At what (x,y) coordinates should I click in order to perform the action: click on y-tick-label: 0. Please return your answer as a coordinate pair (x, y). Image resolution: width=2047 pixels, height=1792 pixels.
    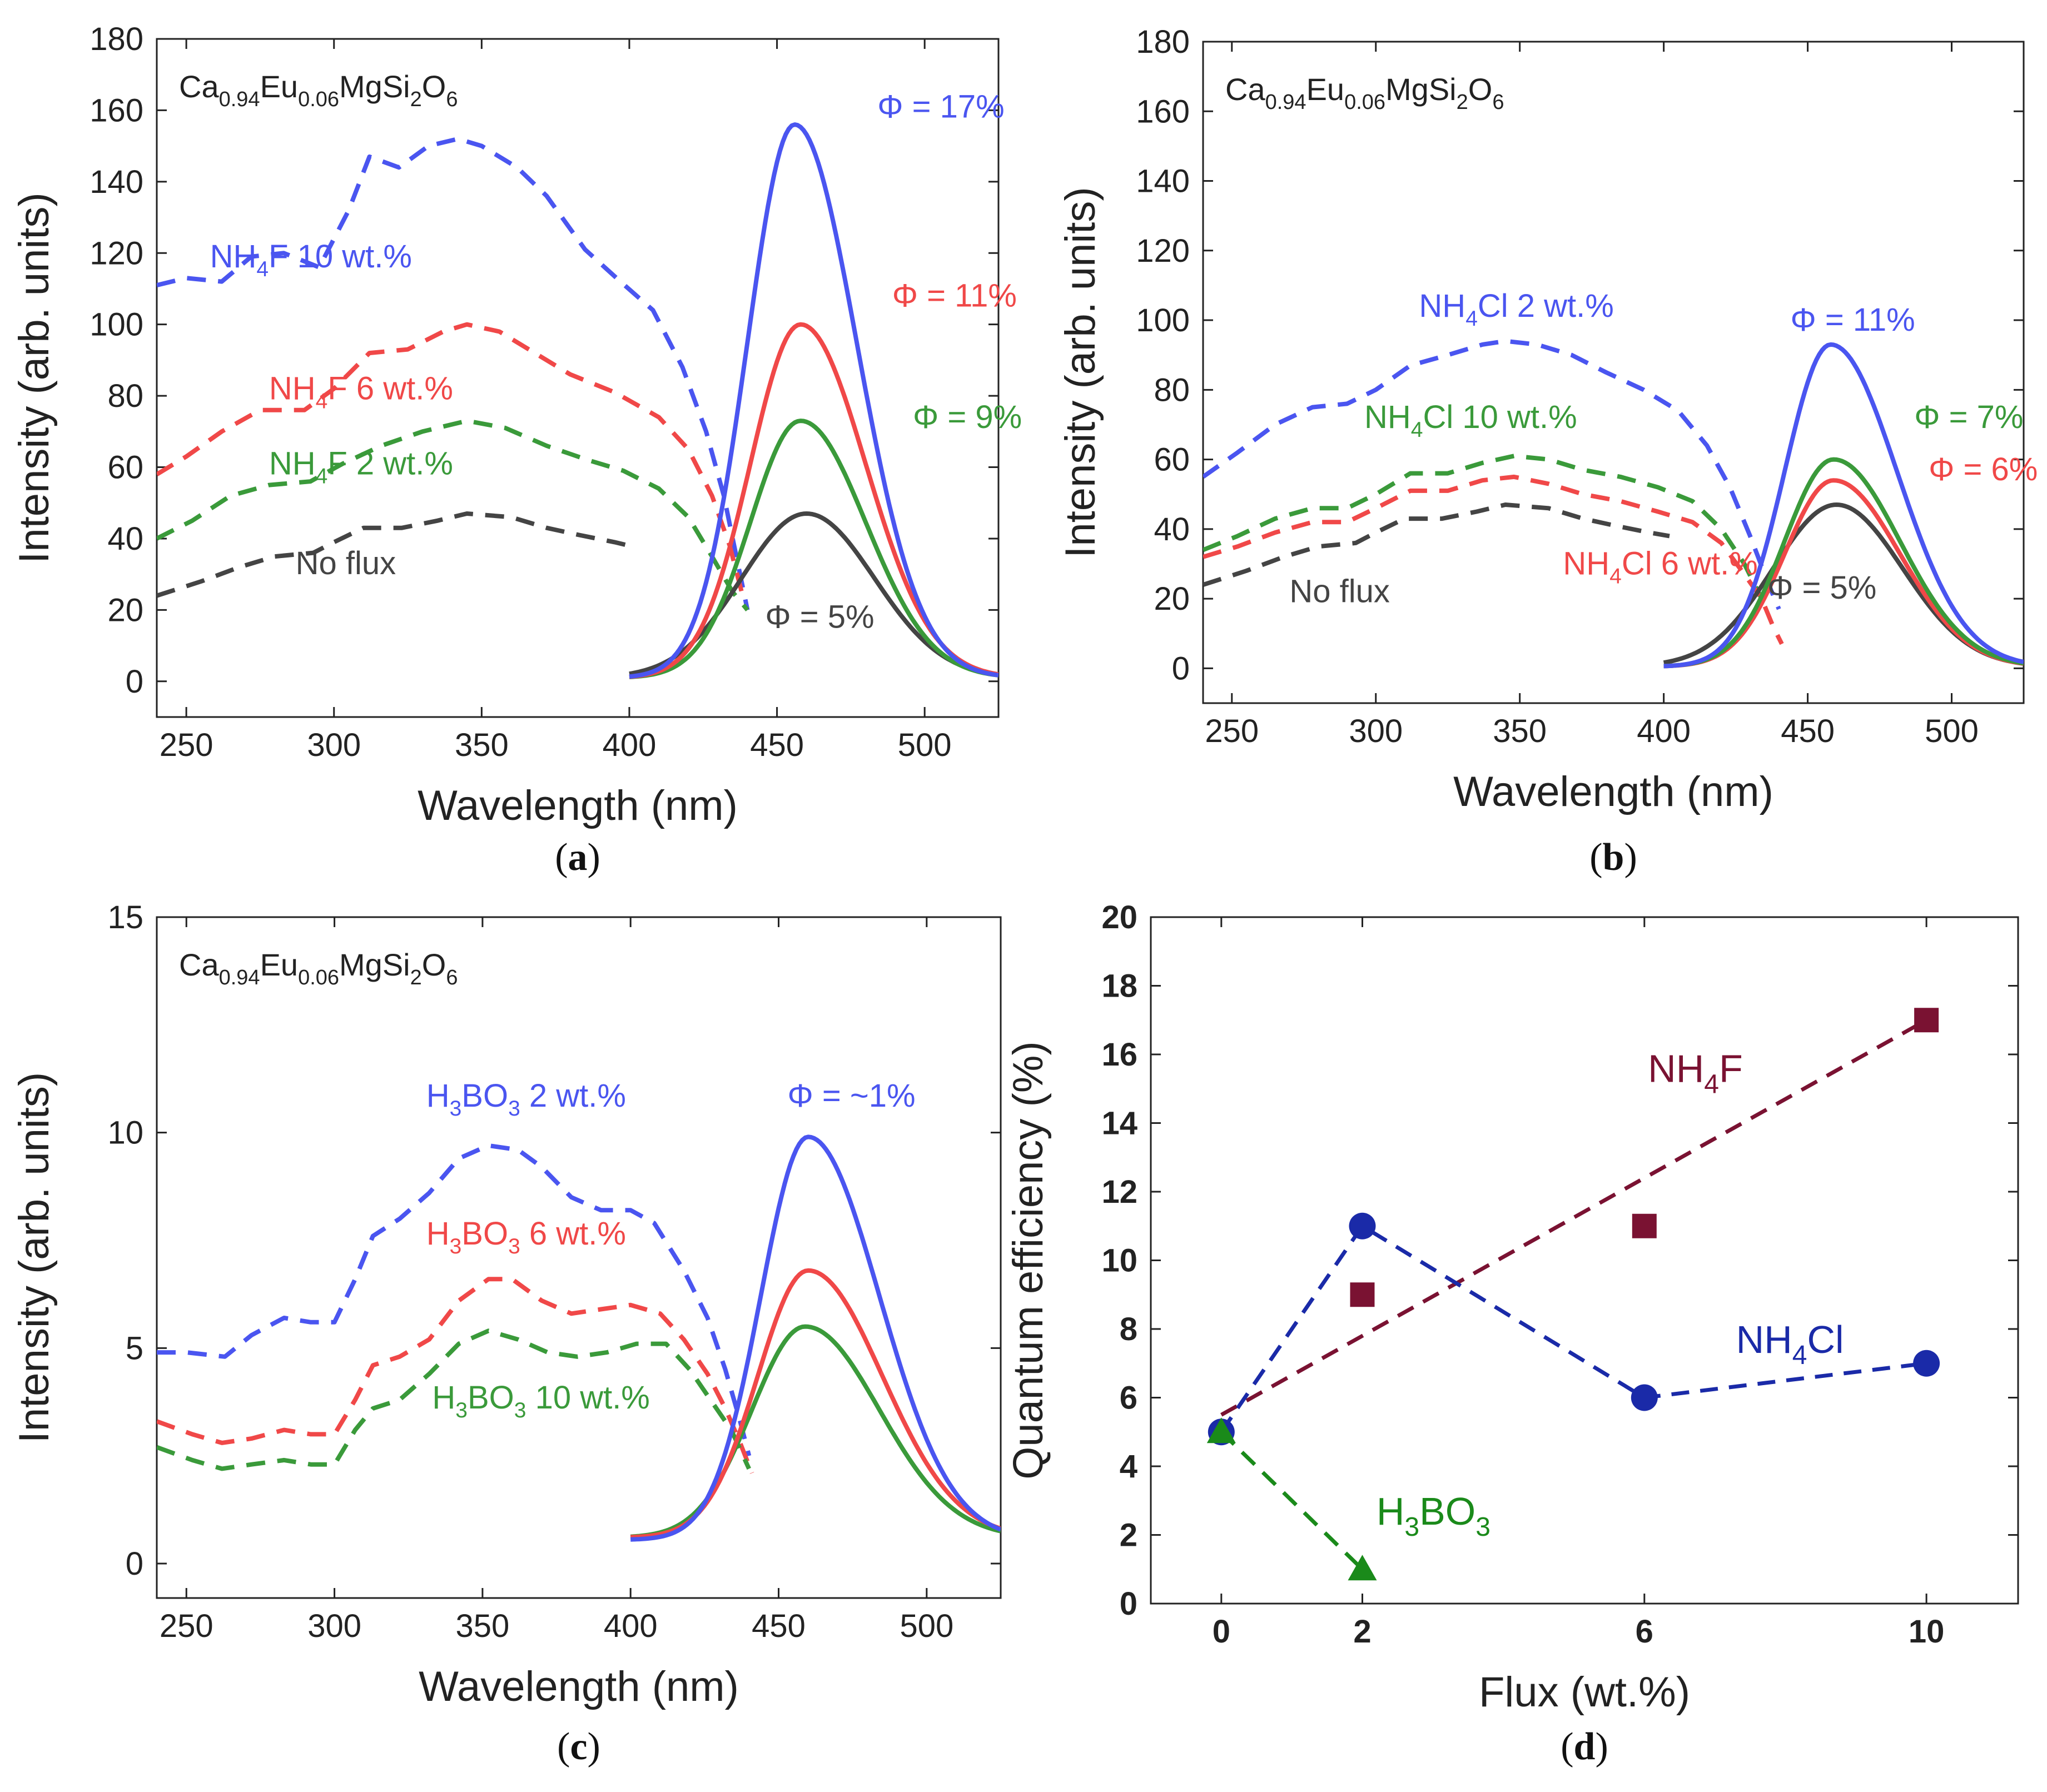
    Looking at the image, I should click on (1128, 1604).